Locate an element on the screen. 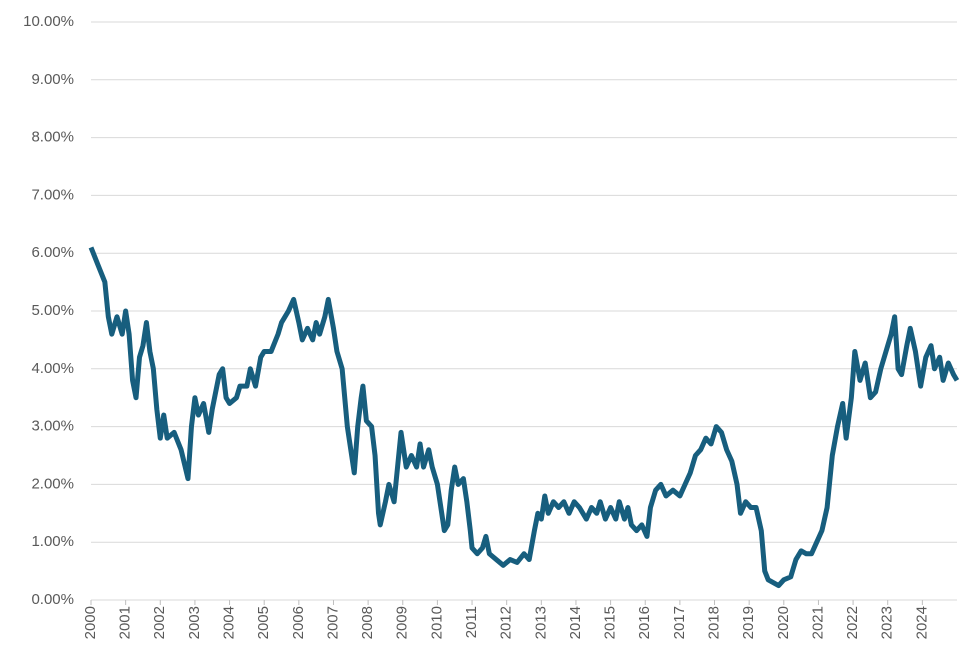 This screenshot has height=666, width=980. y-tick-label: 9.00% is located at coordinates (52, 79).